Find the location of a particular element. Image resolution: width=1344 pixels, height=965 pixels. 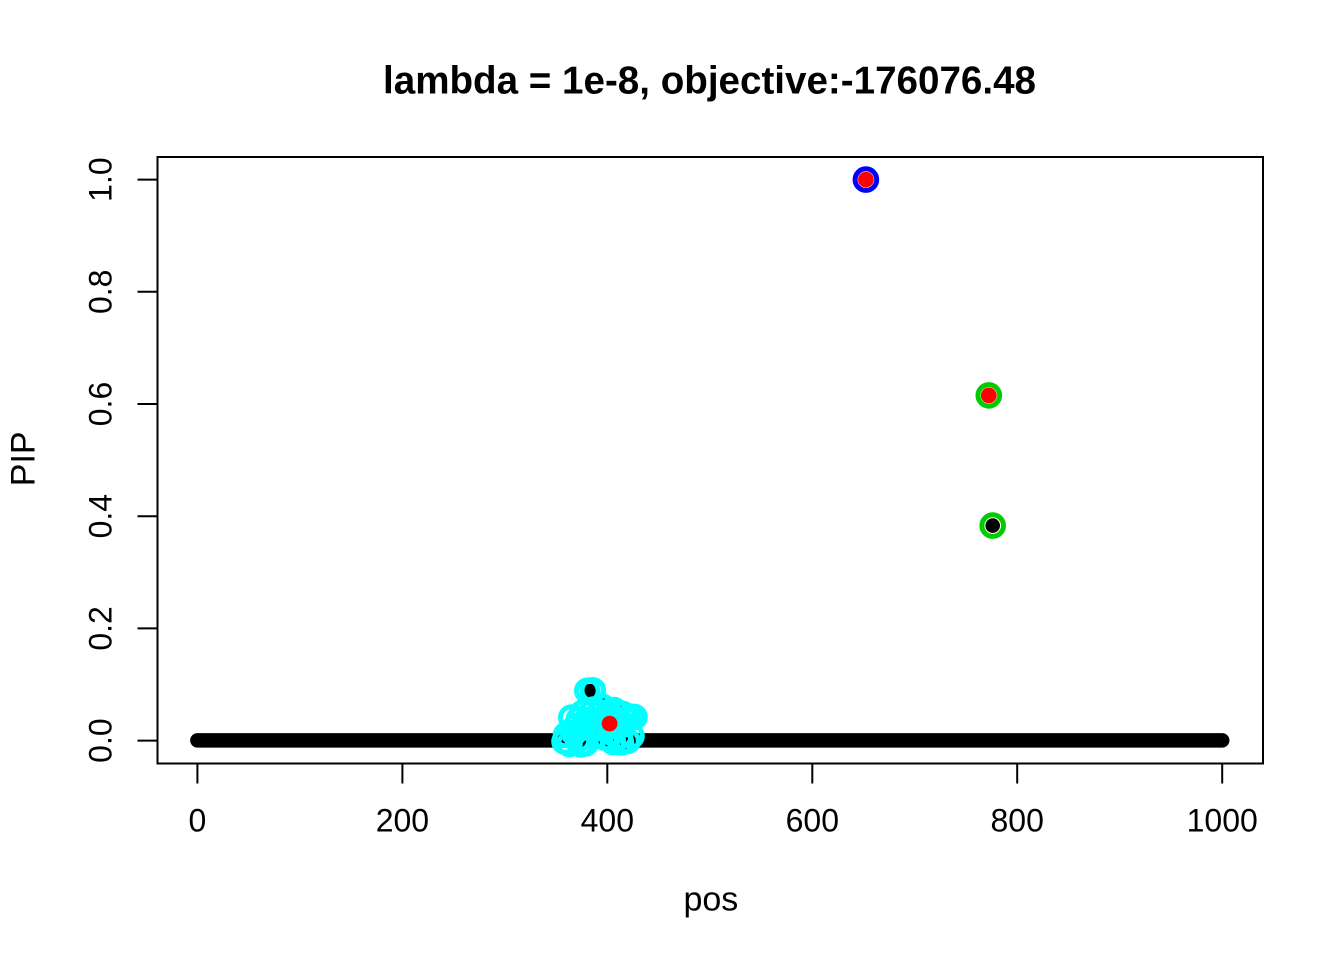

svg-text: 800 is located at coordinates (1017, 821).